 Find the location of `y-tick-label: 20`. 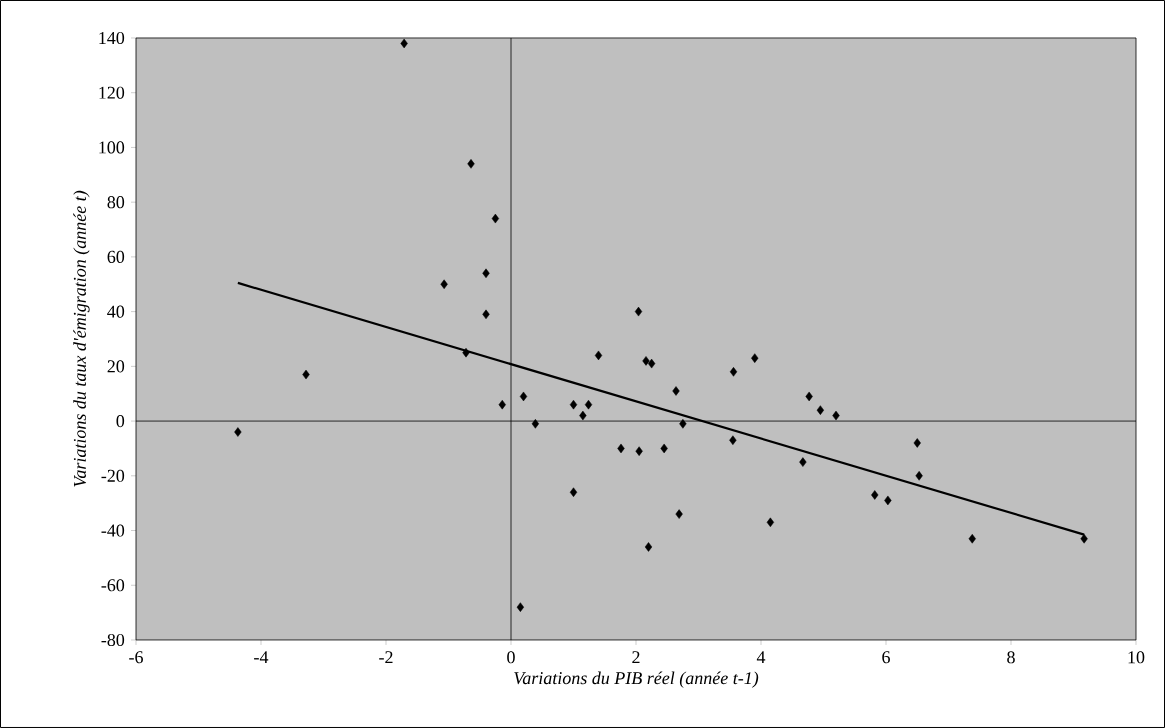

y-tick-label: 20 is located at coordinates (116, 366).